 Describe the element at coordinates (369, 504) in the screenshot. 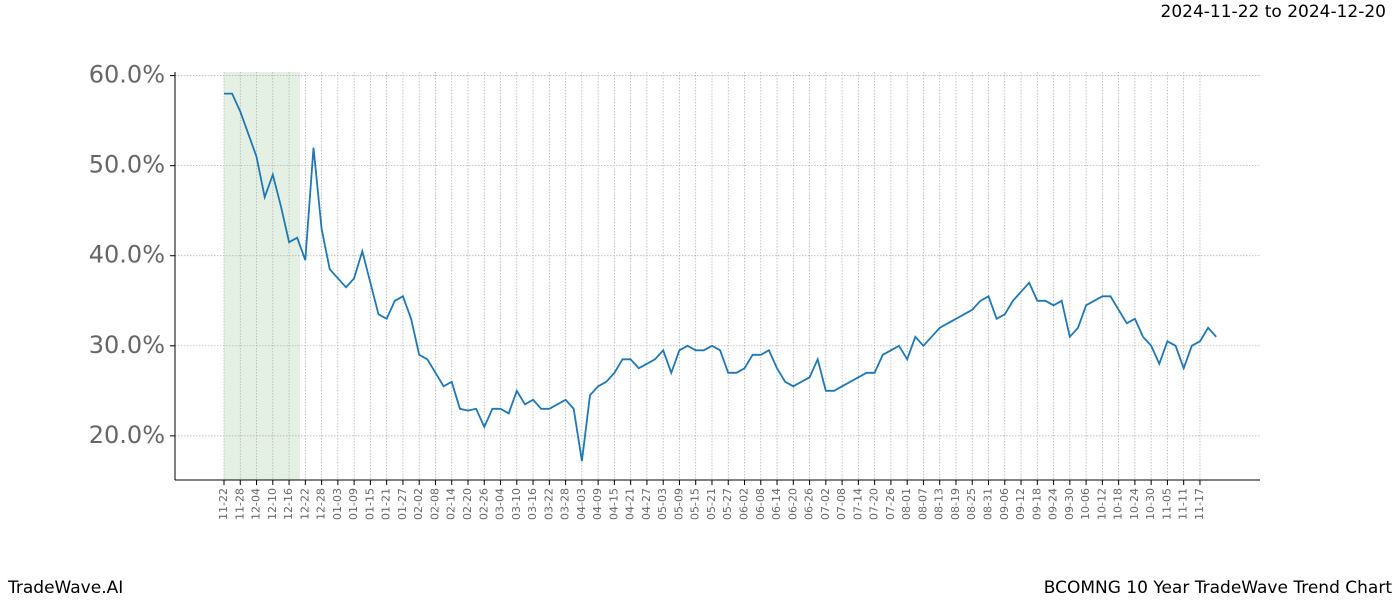

I see `x-tick-label: 01-15` at that location.